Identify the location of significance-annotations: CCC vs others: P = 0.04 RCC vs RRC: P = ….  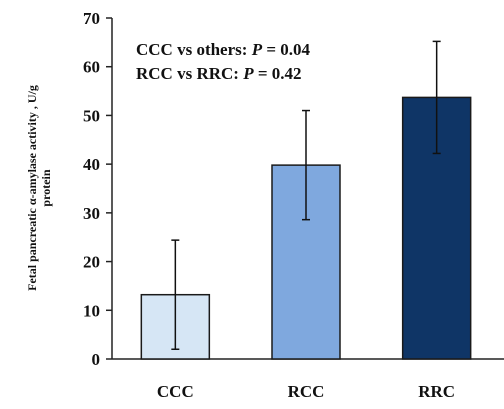
(223, 61).